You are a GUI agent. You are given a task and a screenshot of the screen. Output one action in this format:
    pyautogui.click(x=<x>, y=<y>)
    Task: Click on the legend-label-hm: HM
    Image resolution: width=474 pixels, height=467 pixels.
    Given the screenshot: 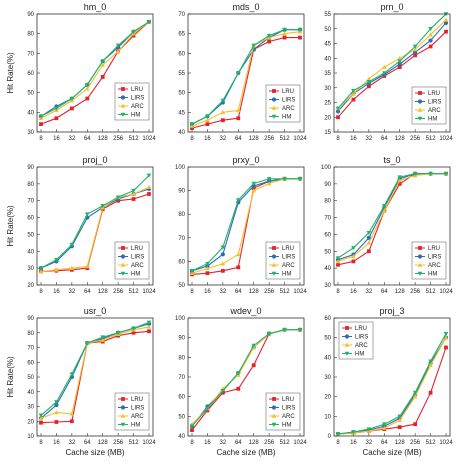 What is the action you would take?
    pyautogui.click(x=286, y=118)
    